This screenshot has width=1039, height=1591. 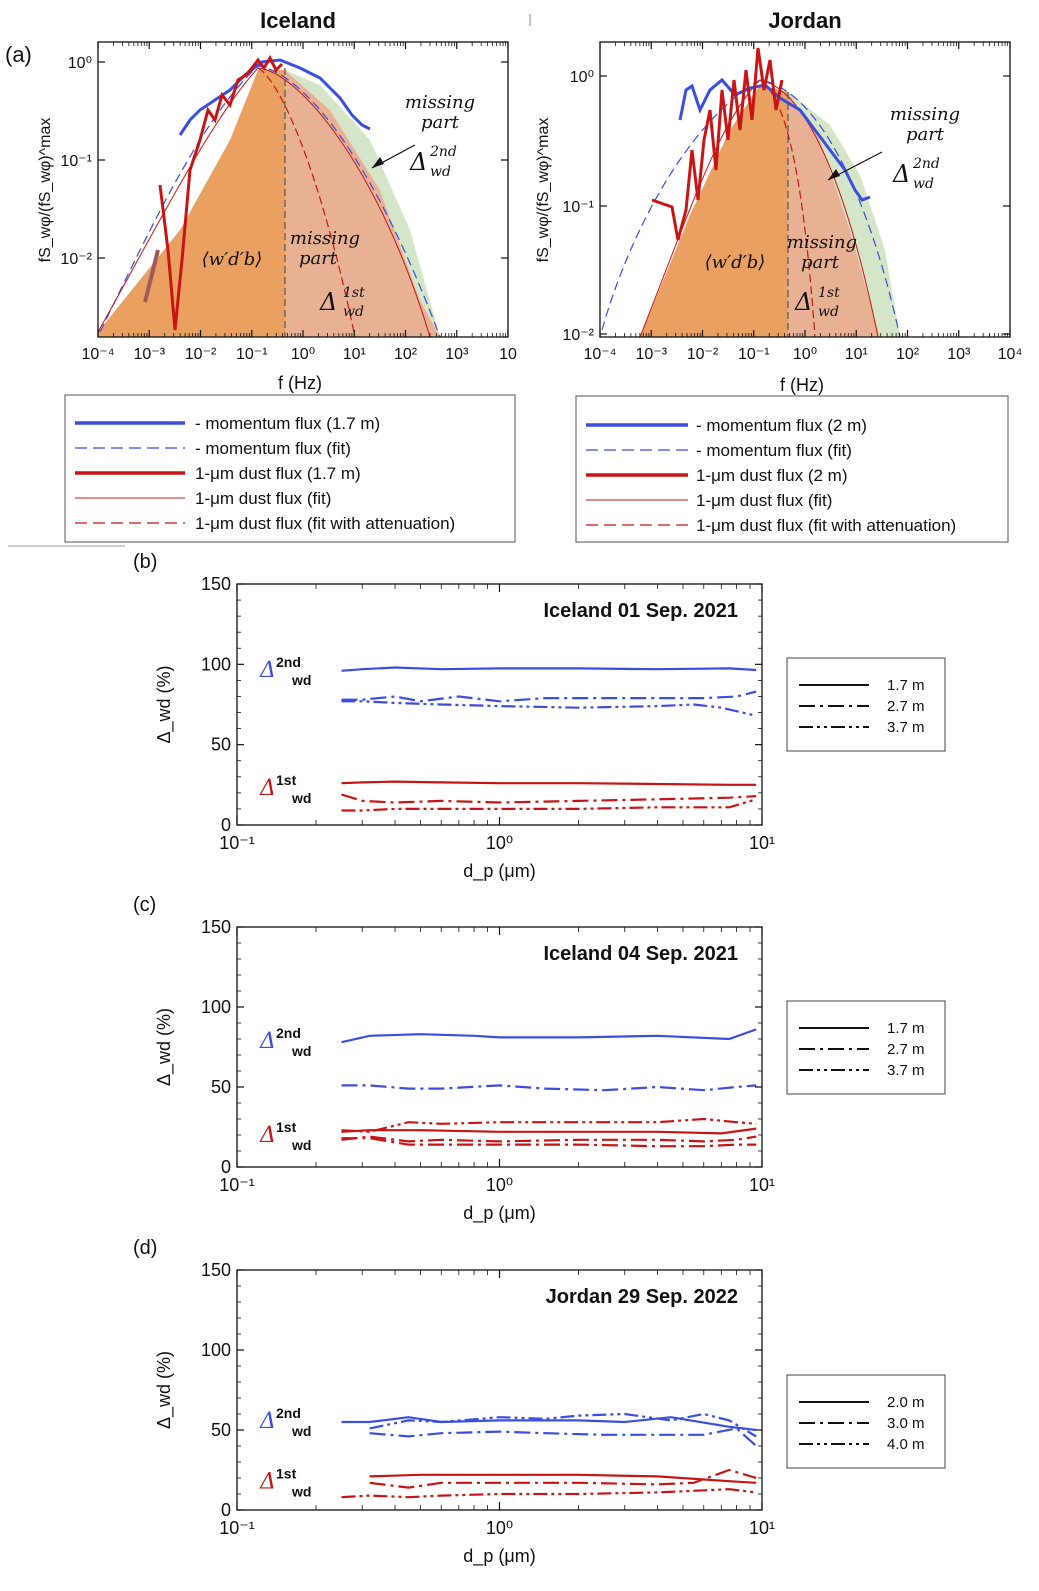 What do you see at coordinates (578, 207) in the screenshot?
I see `y-tick-label: 10⁻¹` at bounding box center [578, 207].